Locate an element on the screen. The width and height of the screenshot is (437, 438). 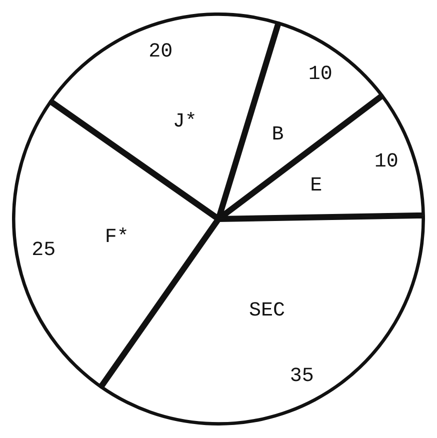
slice-label: J* is located at coordinates (184, 122).